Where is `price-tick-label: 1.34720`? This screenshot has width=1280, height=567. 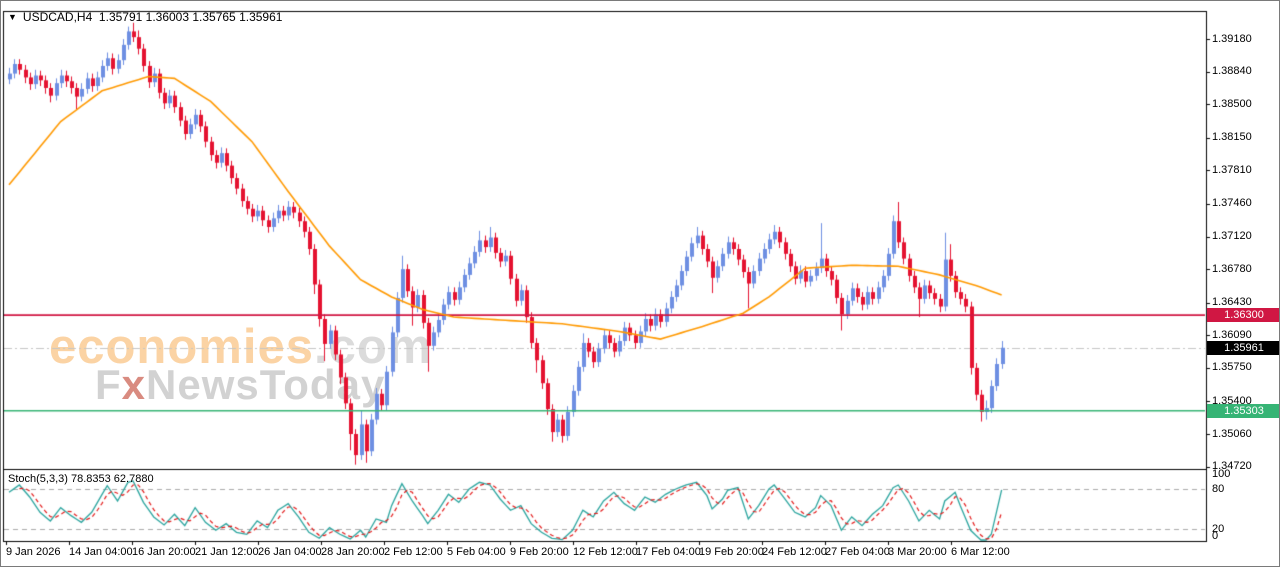 price-tick-label: 1.34720 is located at coordinates (1232, 466).